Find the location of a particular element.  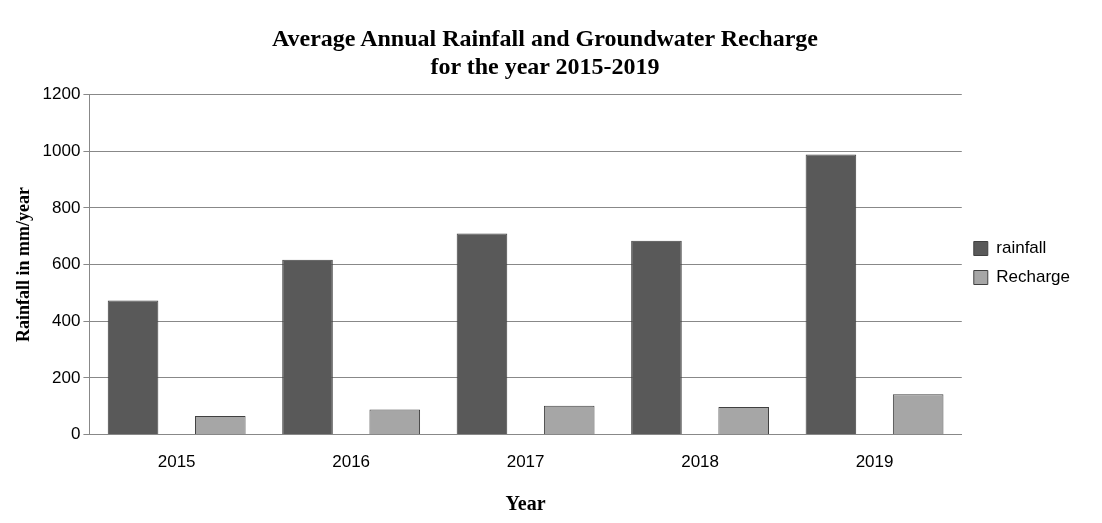

y-tick-label: 0 is located at coordinates (75, 434).